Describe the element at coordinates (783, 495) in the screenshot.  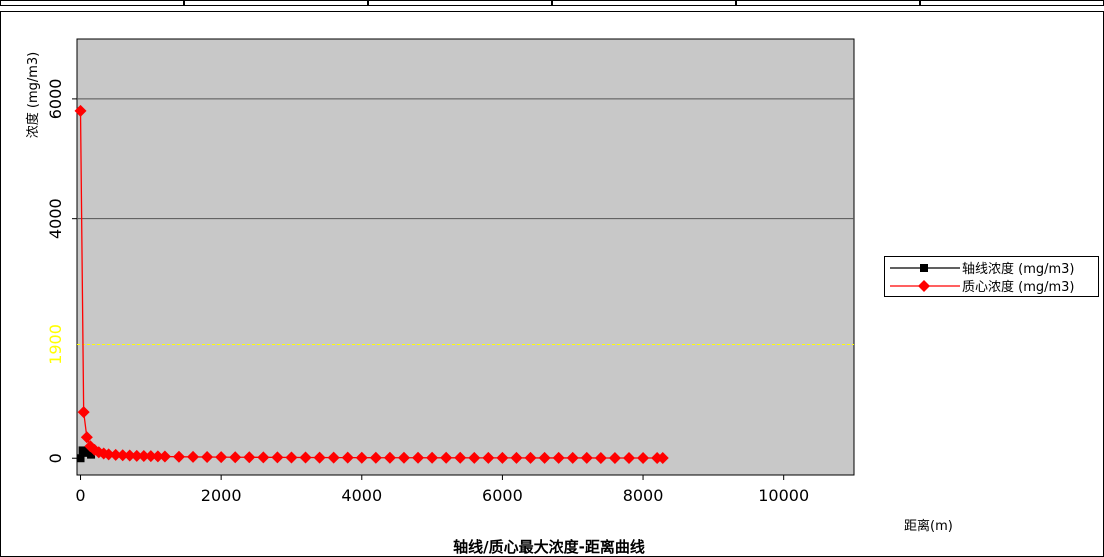
I see `x-tick-label: 10000` at that location.